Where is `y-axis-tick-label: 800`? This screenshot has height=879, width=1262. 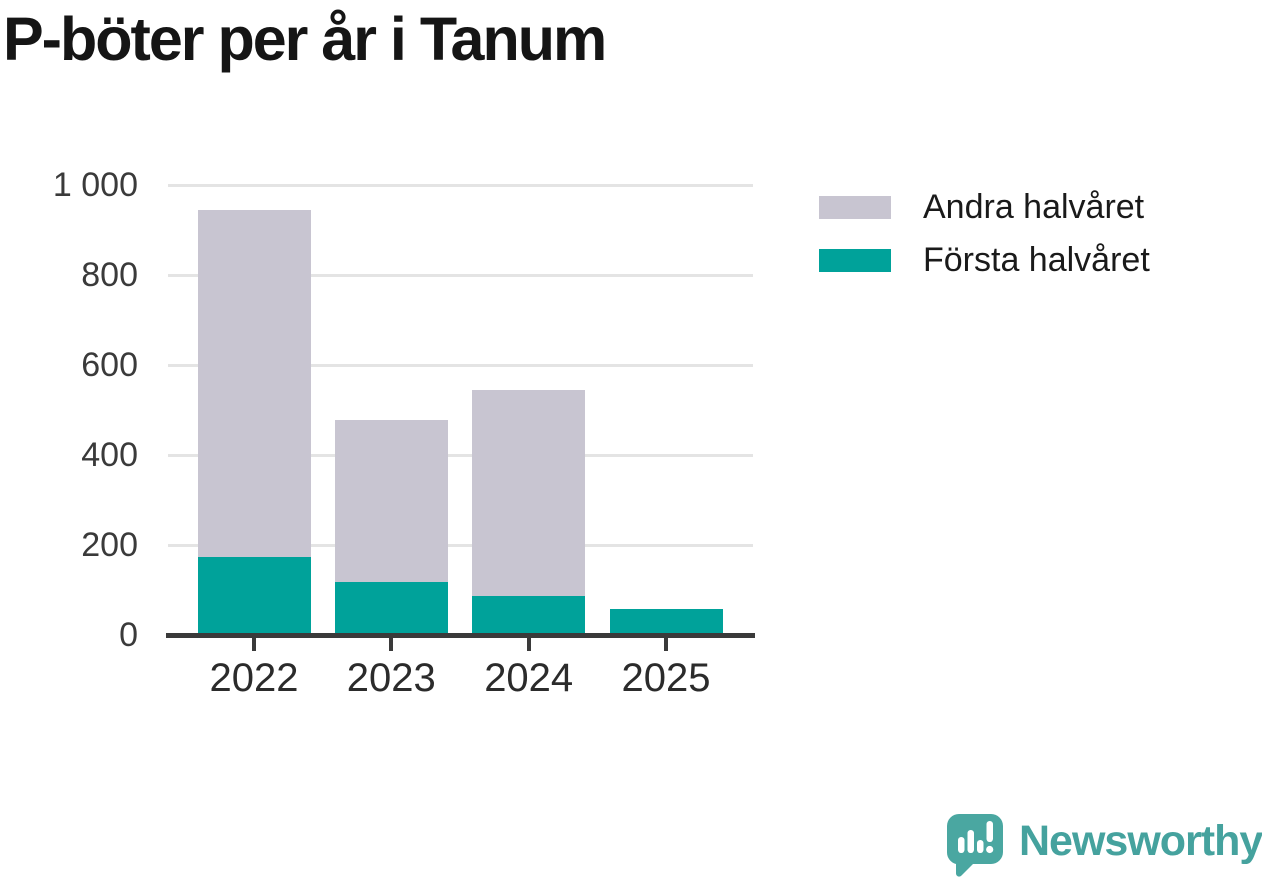 y-axis-tick-label: 800 is located at coordinates (109, 275).